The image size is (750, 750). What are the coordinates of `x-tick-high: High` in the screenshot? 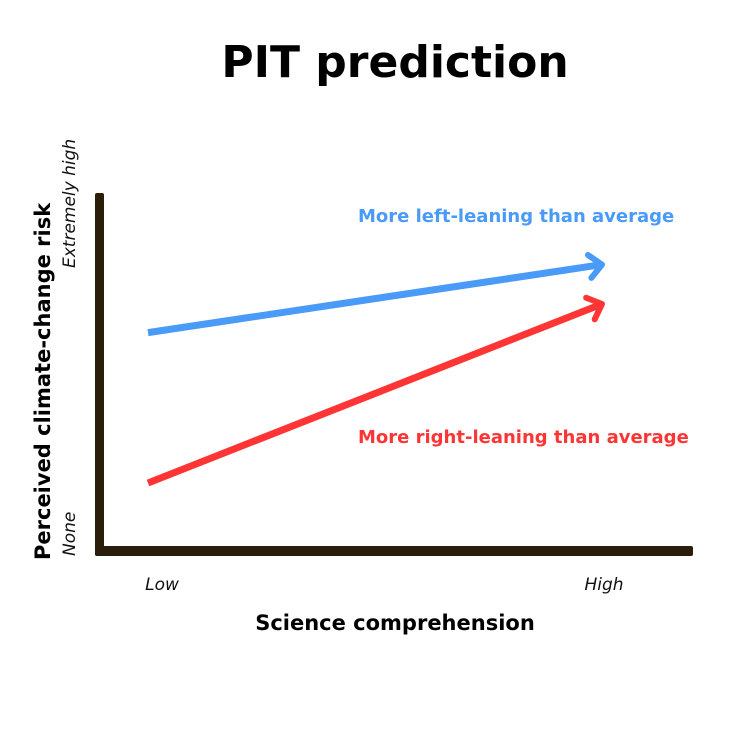 It's located at (603, 585).